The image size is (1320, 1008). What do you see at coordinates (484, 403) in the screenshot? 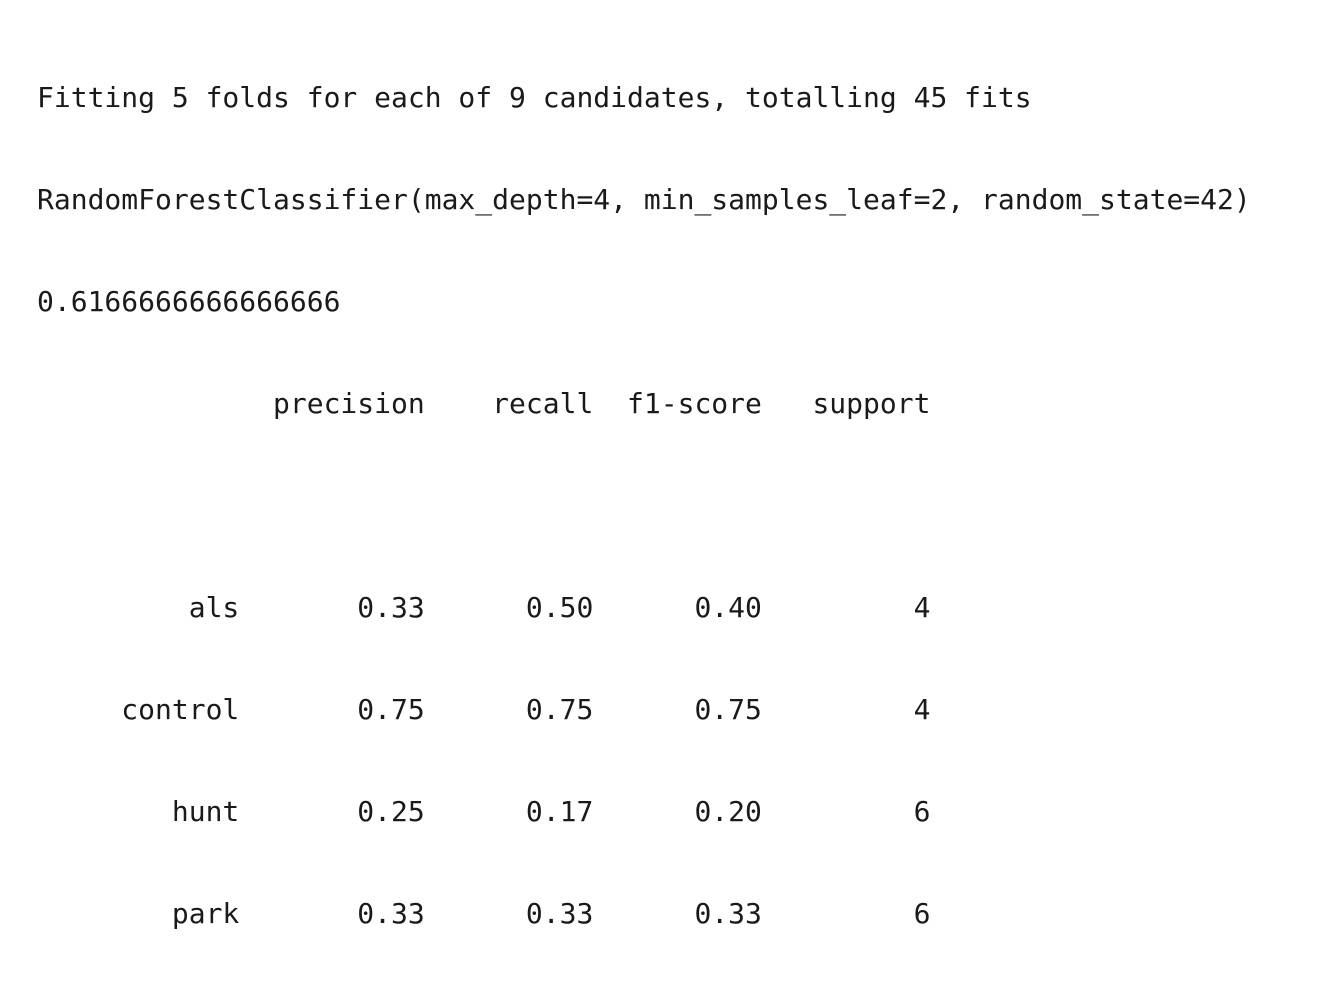
I see `report-header: precision recall f1-score support` at bounding box center [484, 403].